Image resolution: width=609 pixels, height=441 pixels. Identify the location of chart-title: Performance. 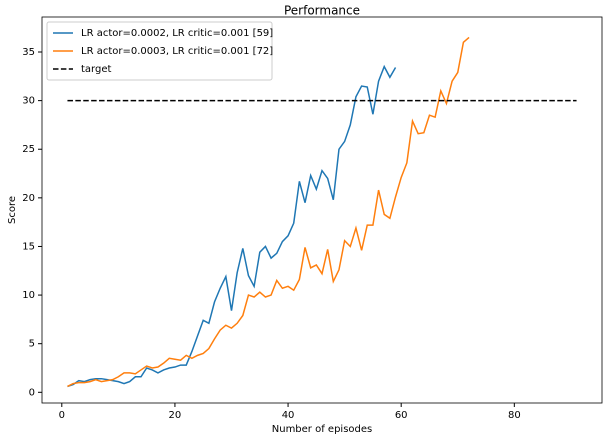
(322, 11).